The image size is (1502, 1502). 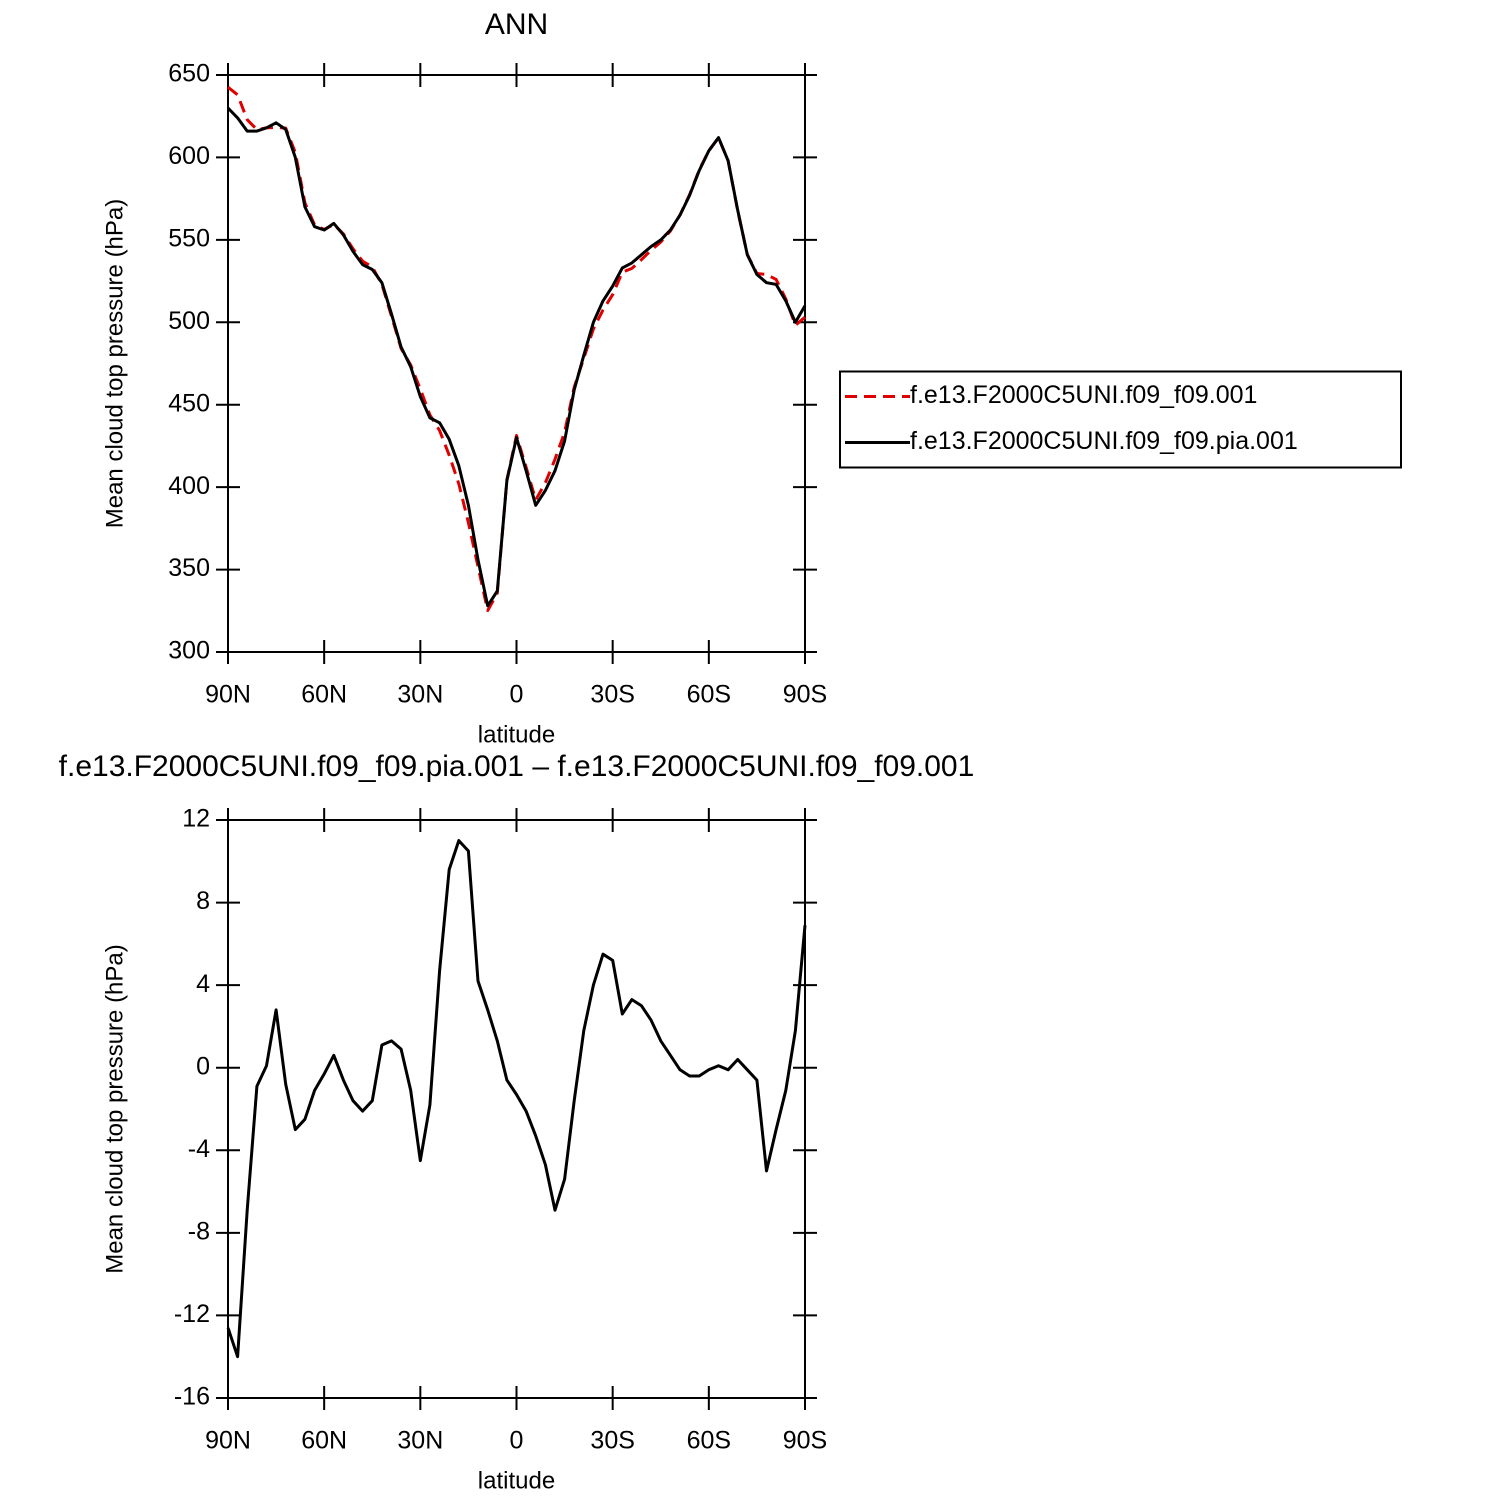 I want to click on y-tick-label: -12, so click(x=192, y=1314).